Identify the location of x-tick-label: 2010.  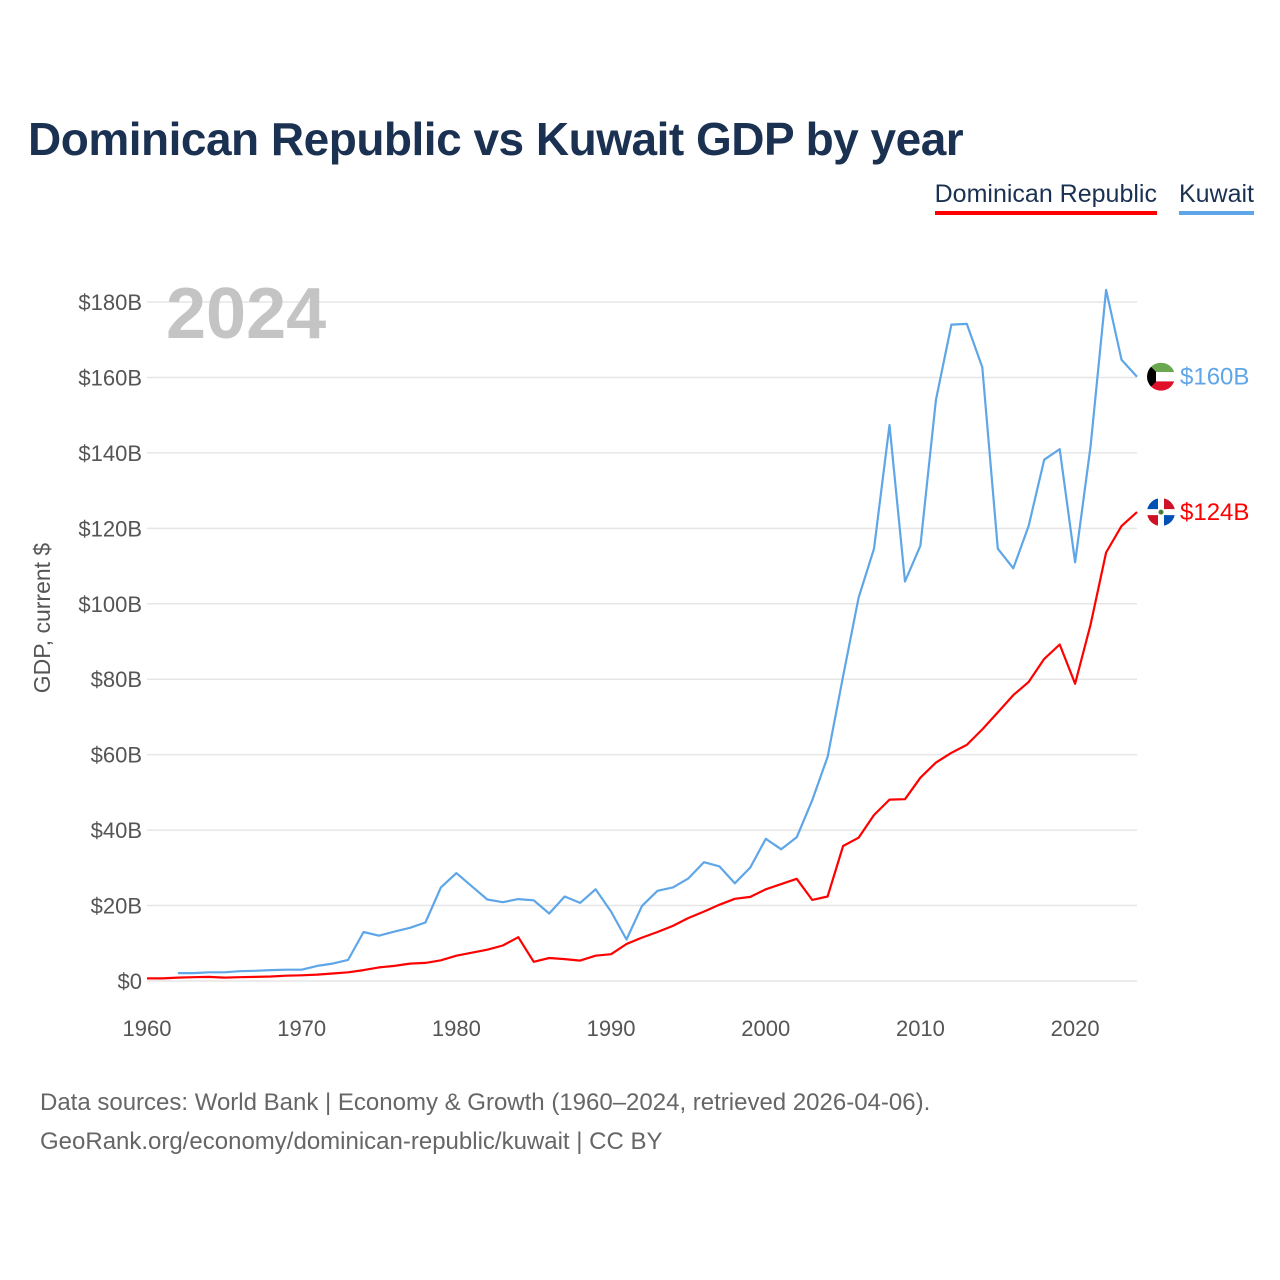
(920, 1028).